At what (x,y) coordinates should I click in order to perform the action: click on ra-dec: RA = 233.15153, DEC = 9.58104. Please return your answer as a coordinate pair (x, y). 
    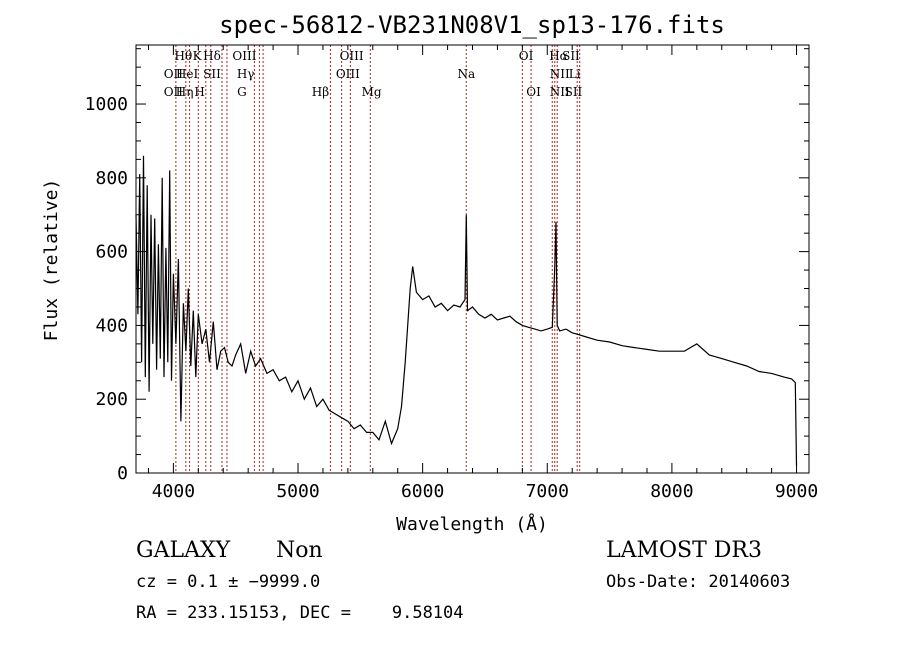
    Looking at the image, I should click on (300, 613).